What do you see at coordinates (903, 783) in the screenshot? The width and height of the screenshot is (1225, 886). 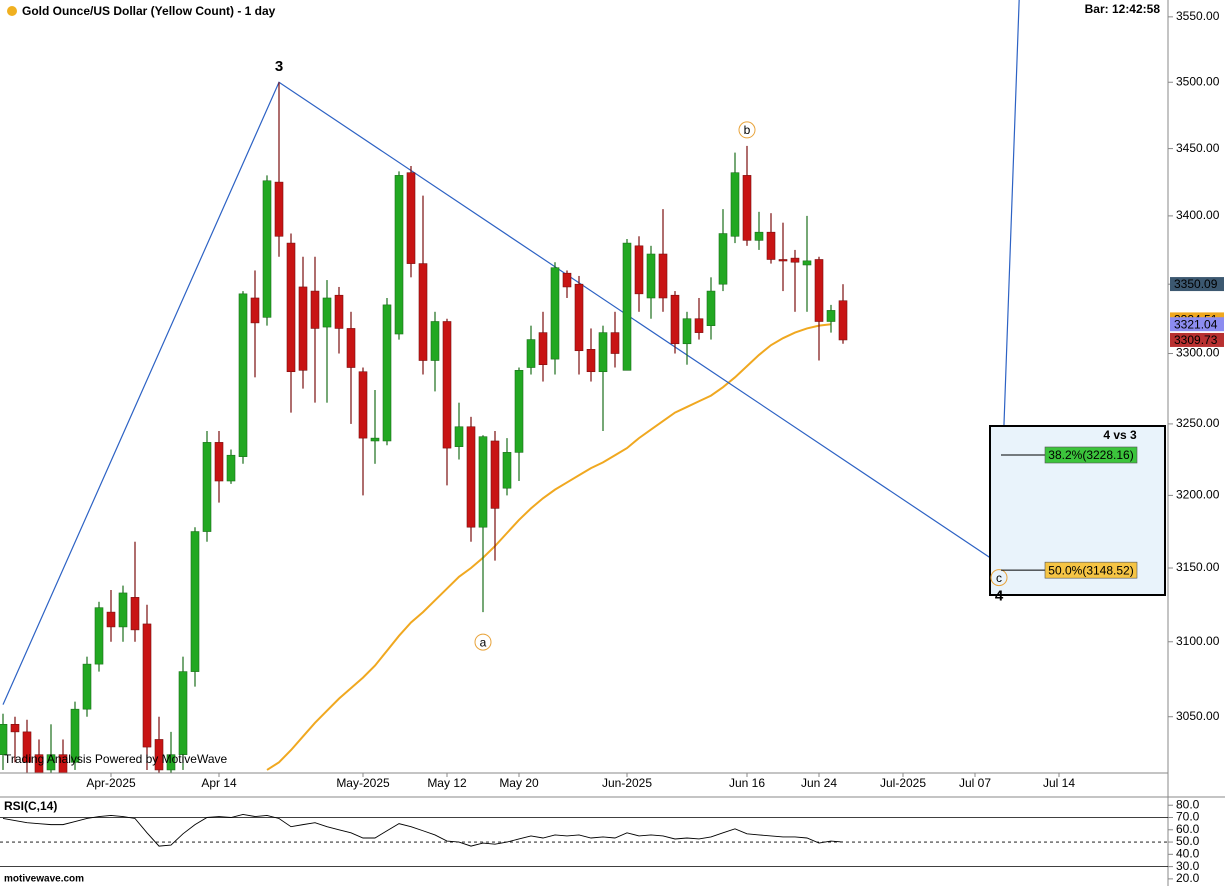 I see `x-tick-label: Jul-2025` at bounding box center [903, 783].